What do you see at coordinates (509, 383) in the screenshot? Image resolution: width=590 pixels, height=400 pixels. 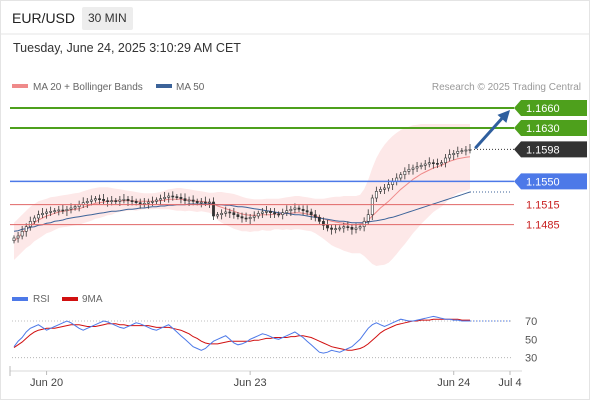 I see `x-tick-label: Jul 4` at bounding box center [509, 383].